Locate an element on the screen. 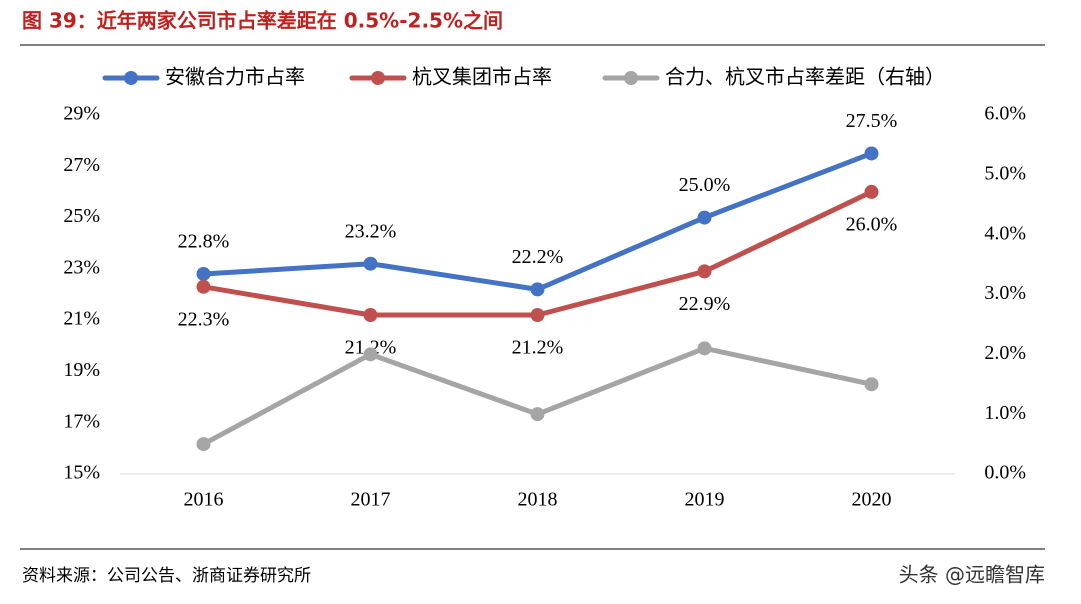 This screenshot has height=604, width=1081. y2-tick-label: 0.0% is located at coordinates (1005, 473).